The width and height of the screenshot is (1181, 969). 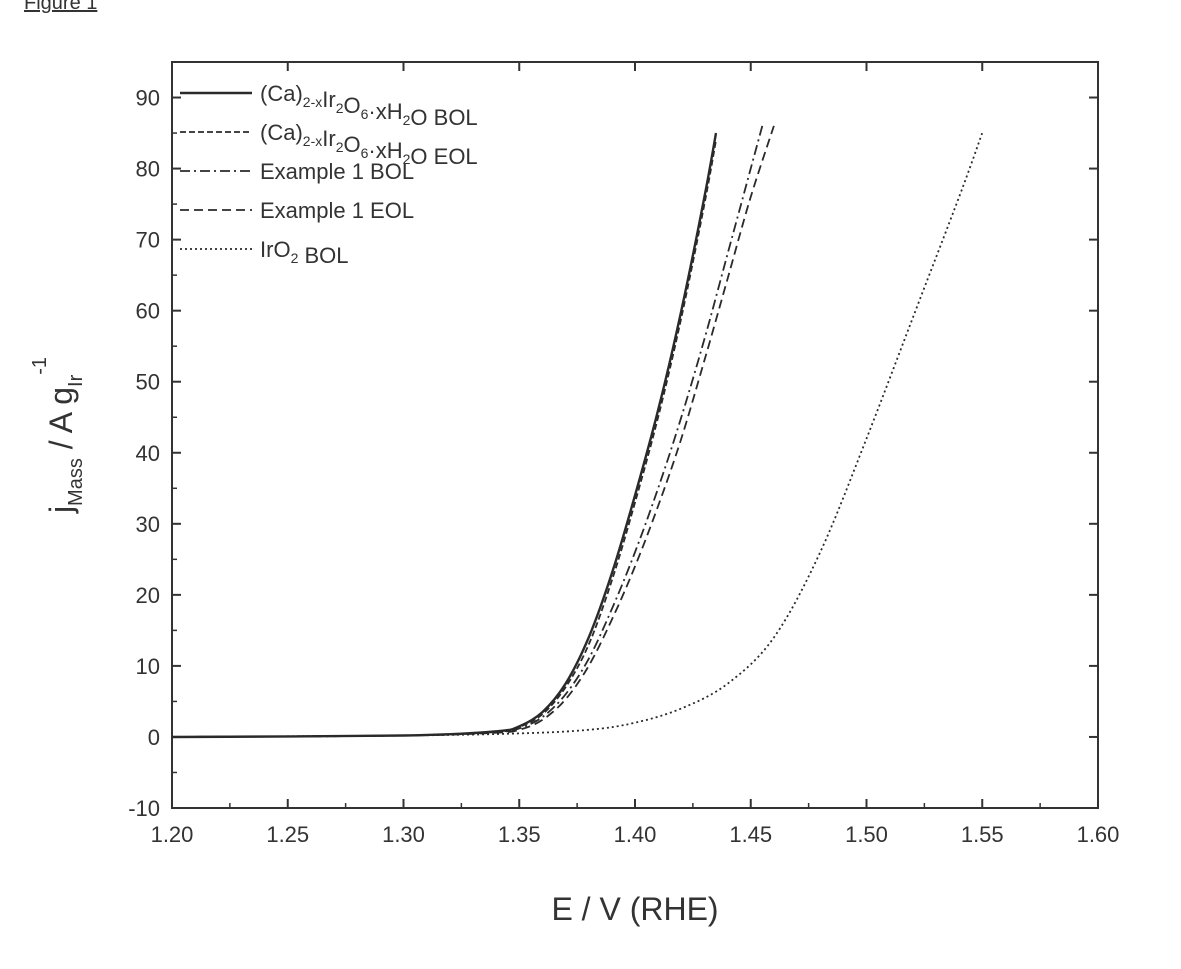 What do you see at coordinates (337, 210) in the screenshot?
I see `legend-label-4: Example 1 EOL` at bounding box center [337, 210].